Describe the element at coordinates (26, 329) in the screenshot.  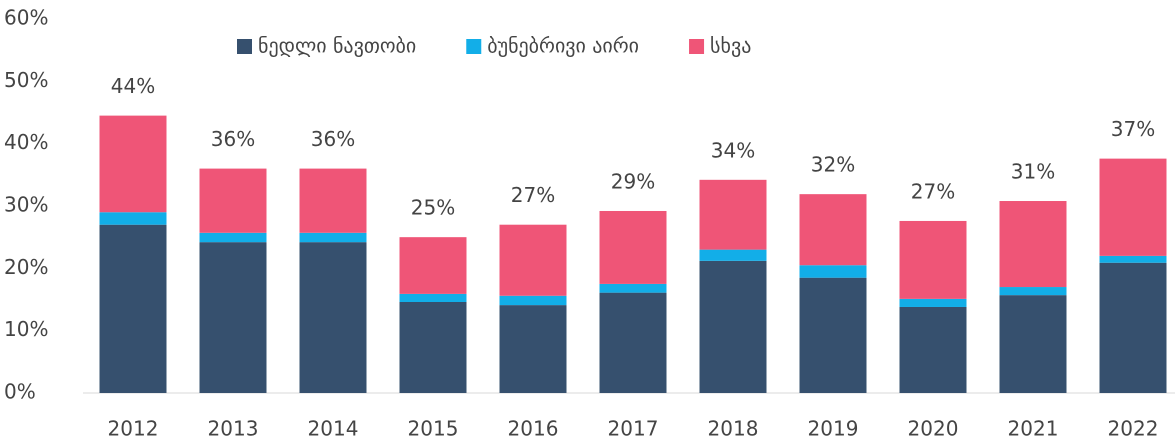
I see `y-tick-label: 10%` at that location.